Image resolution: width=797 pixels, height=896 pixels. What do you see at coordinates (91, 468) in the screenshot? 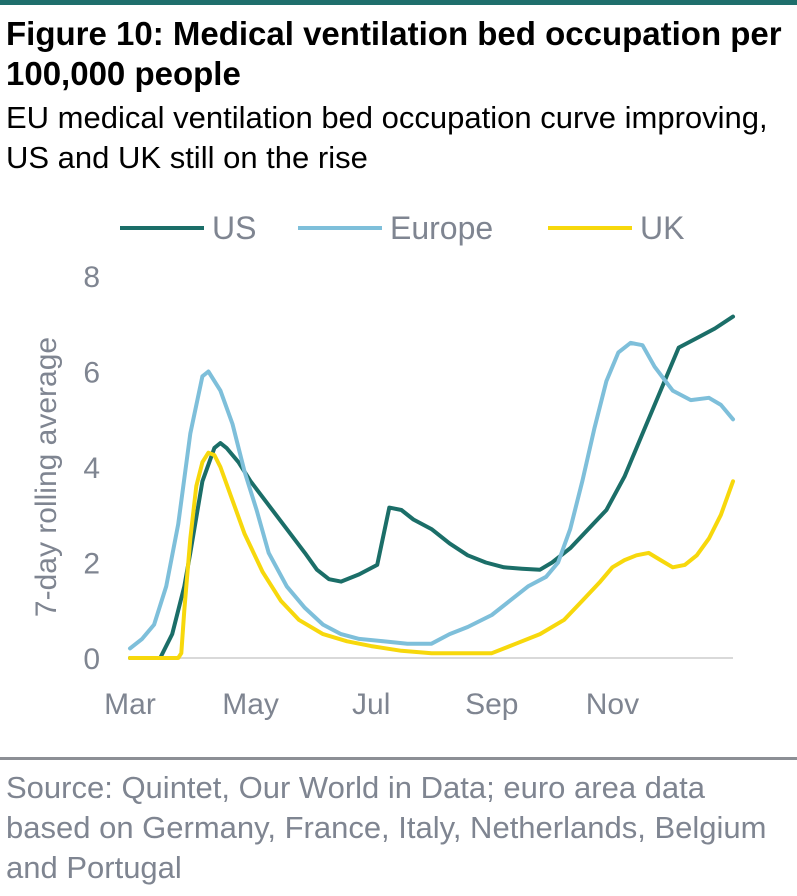
I see `y-tick-label: 4` at bounding box center [91, 468].